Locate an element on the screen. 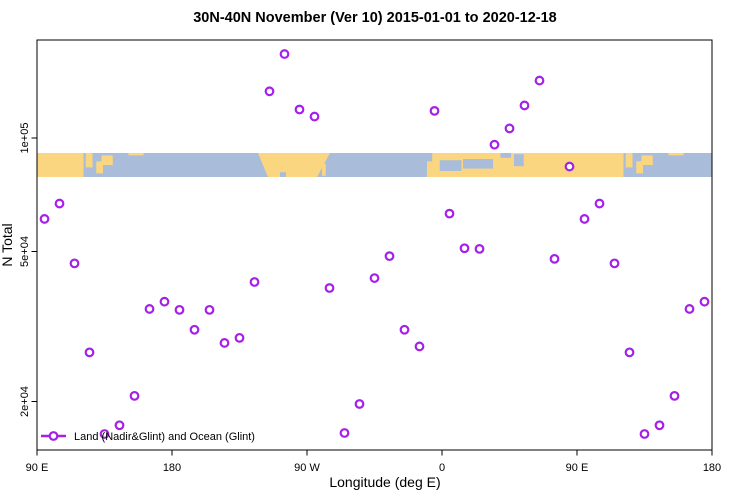  legend-label: Land (Nadir&Glint) and Ocean (Glint) is located at coordinates (164, 437).